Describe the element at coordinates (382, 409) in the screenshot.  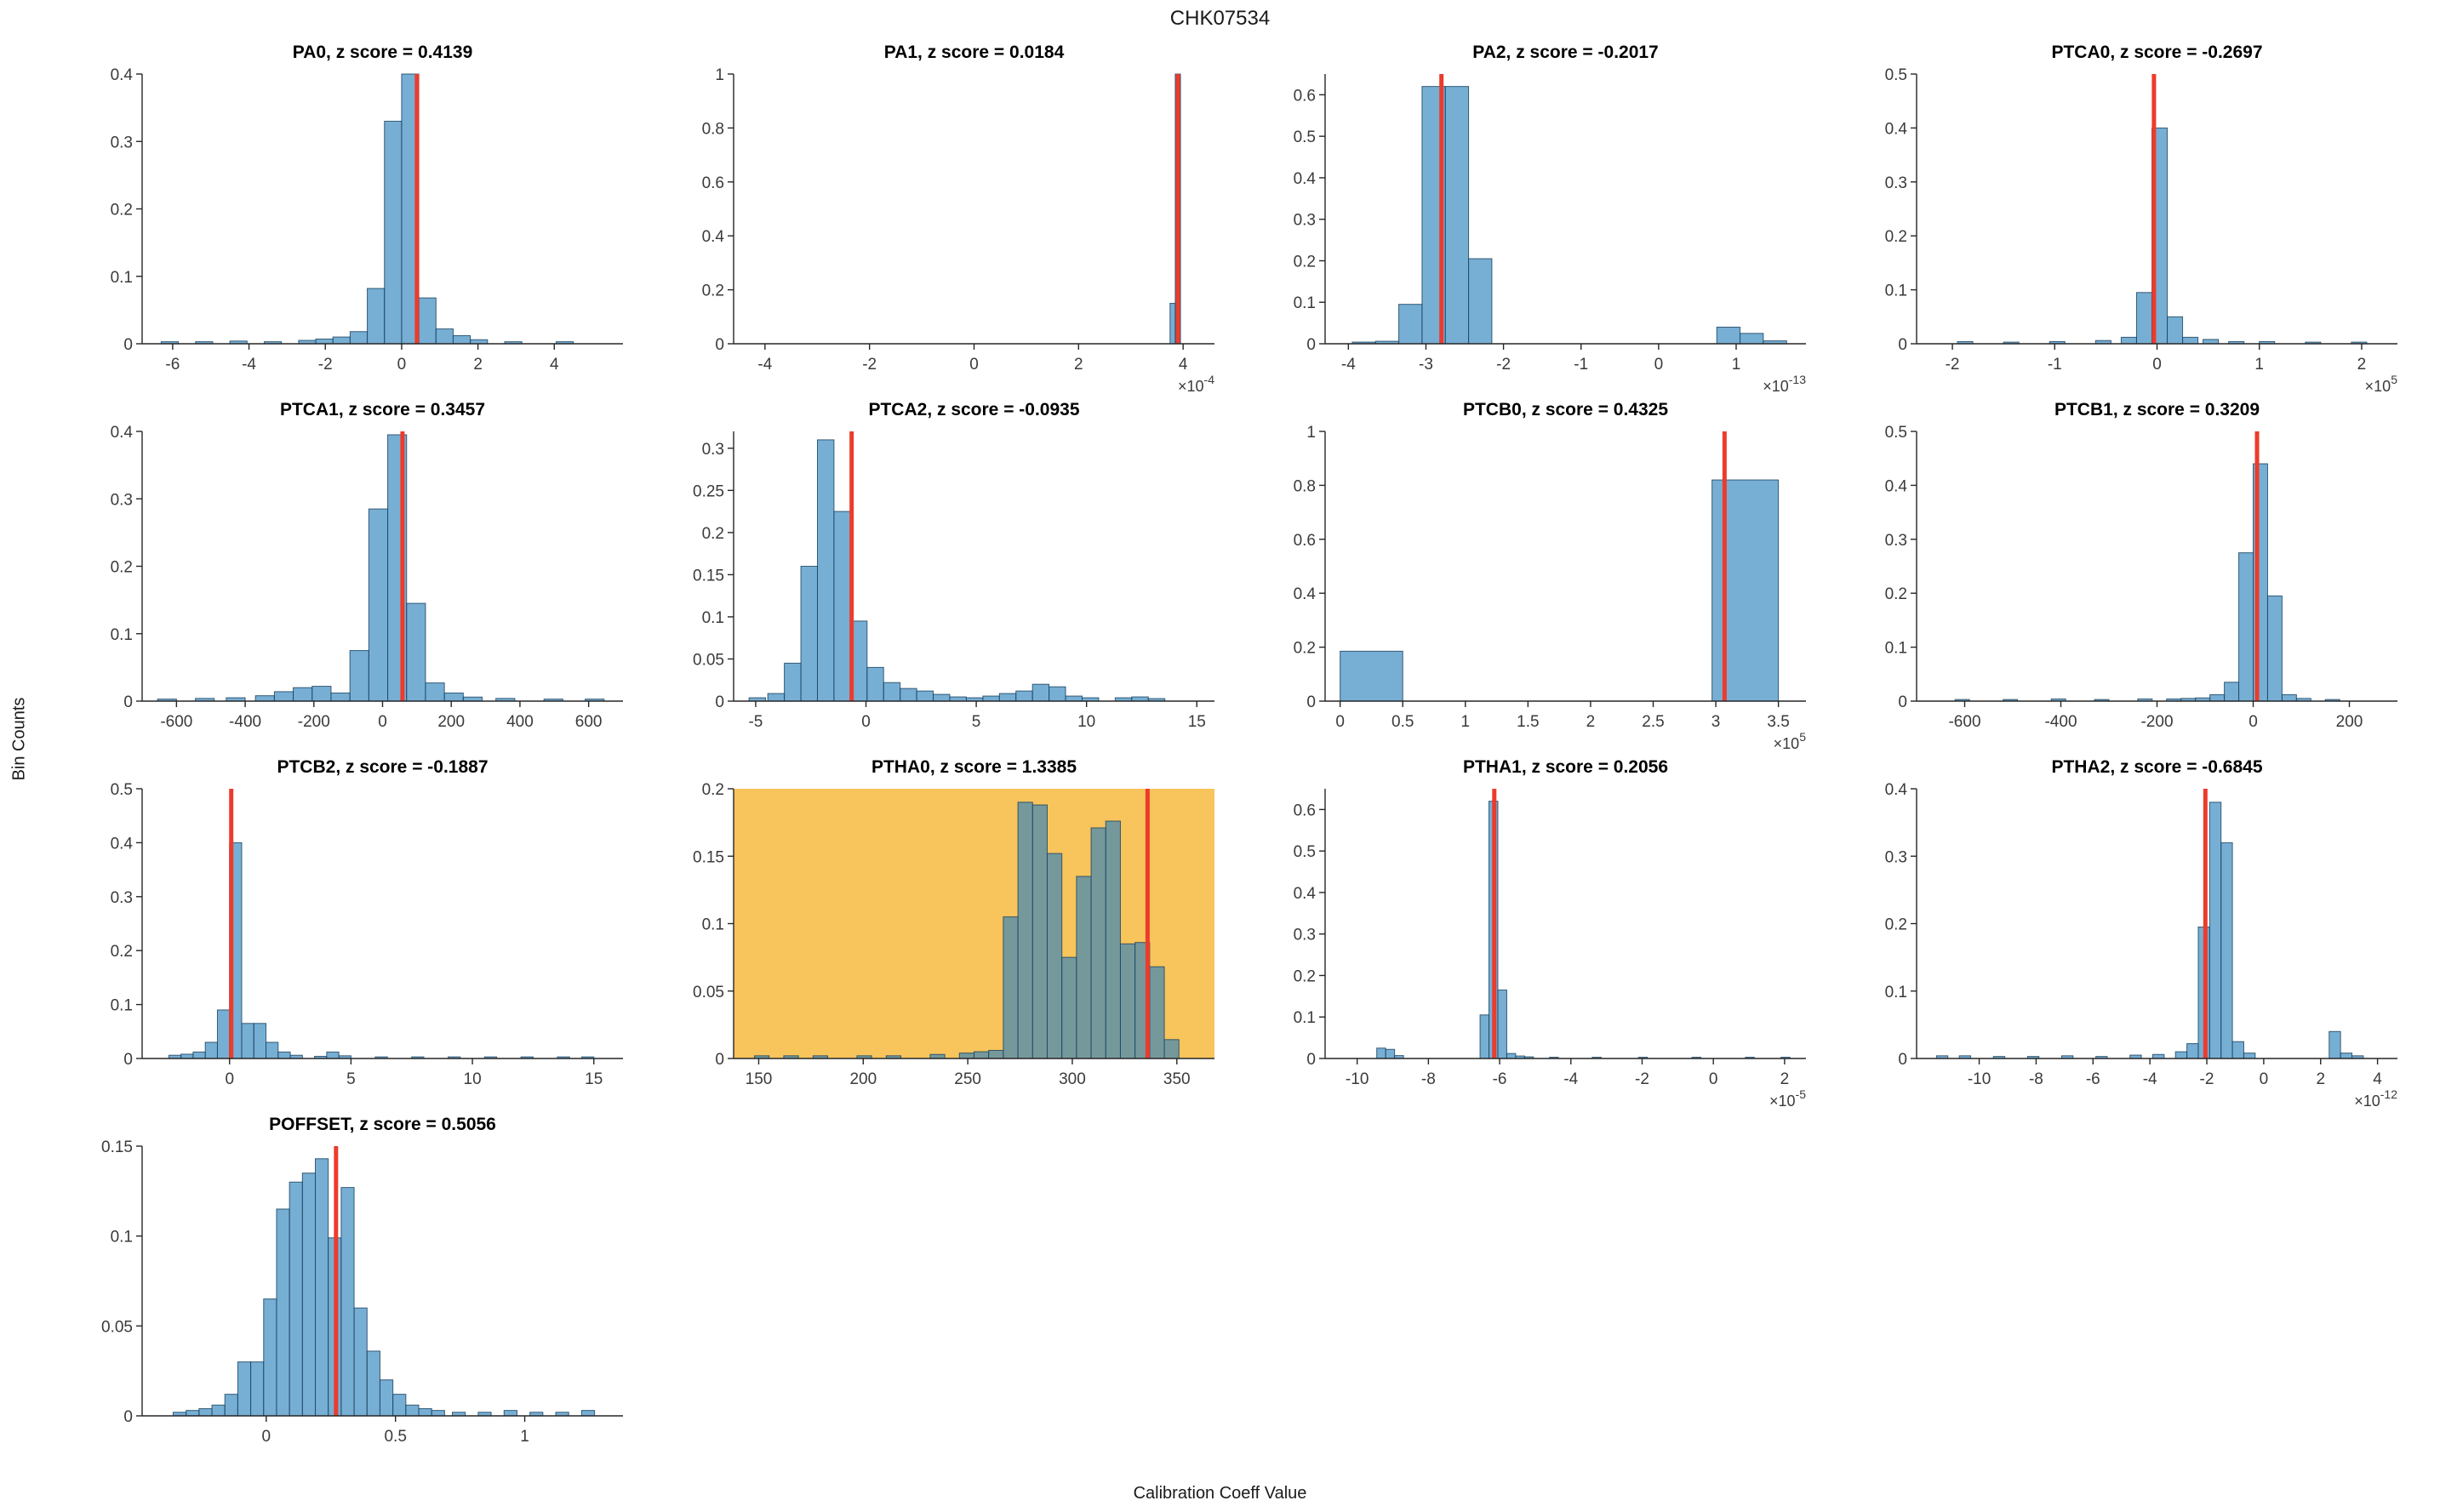
I see `chart-title: PTCA1, z score = 0.3457` at that location.